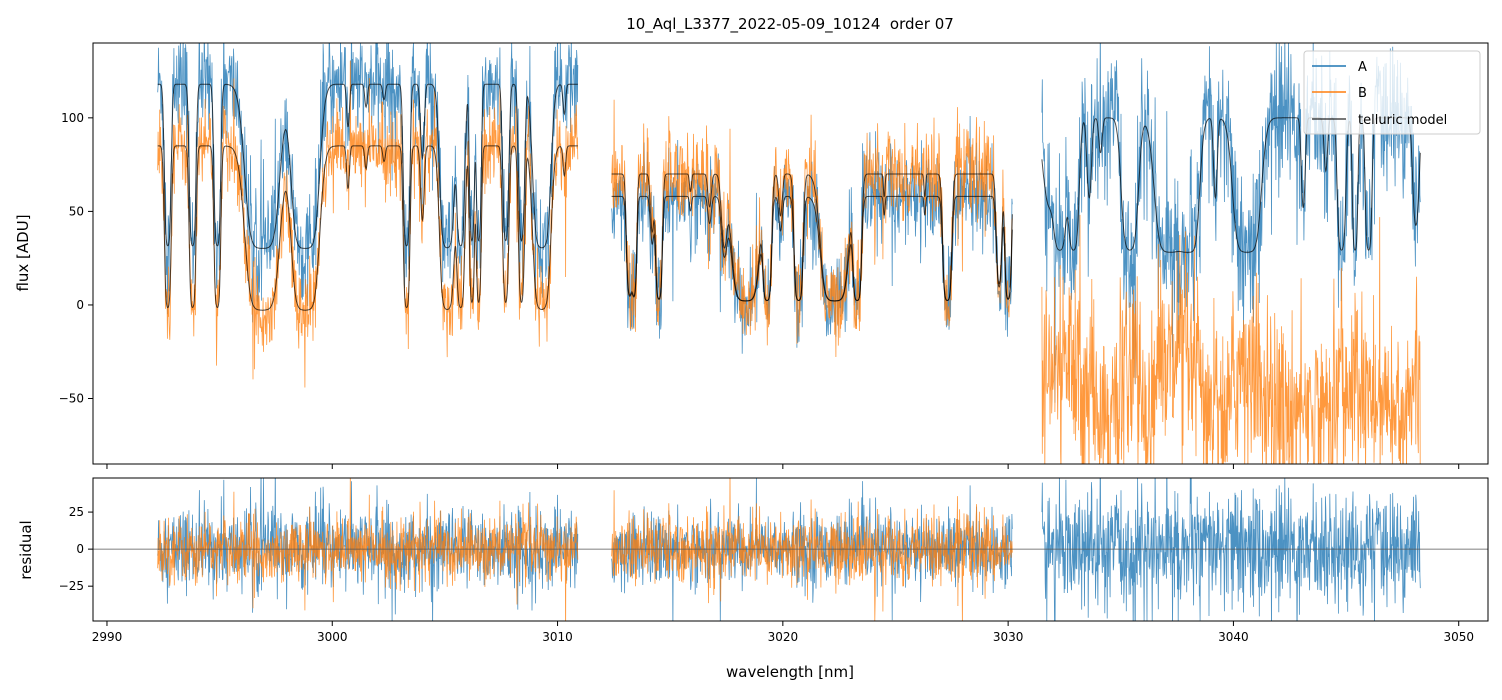  Describe the element at coordinates (71, 586) in the screenshot. I see `residual-ytick-label: −25` at that location.